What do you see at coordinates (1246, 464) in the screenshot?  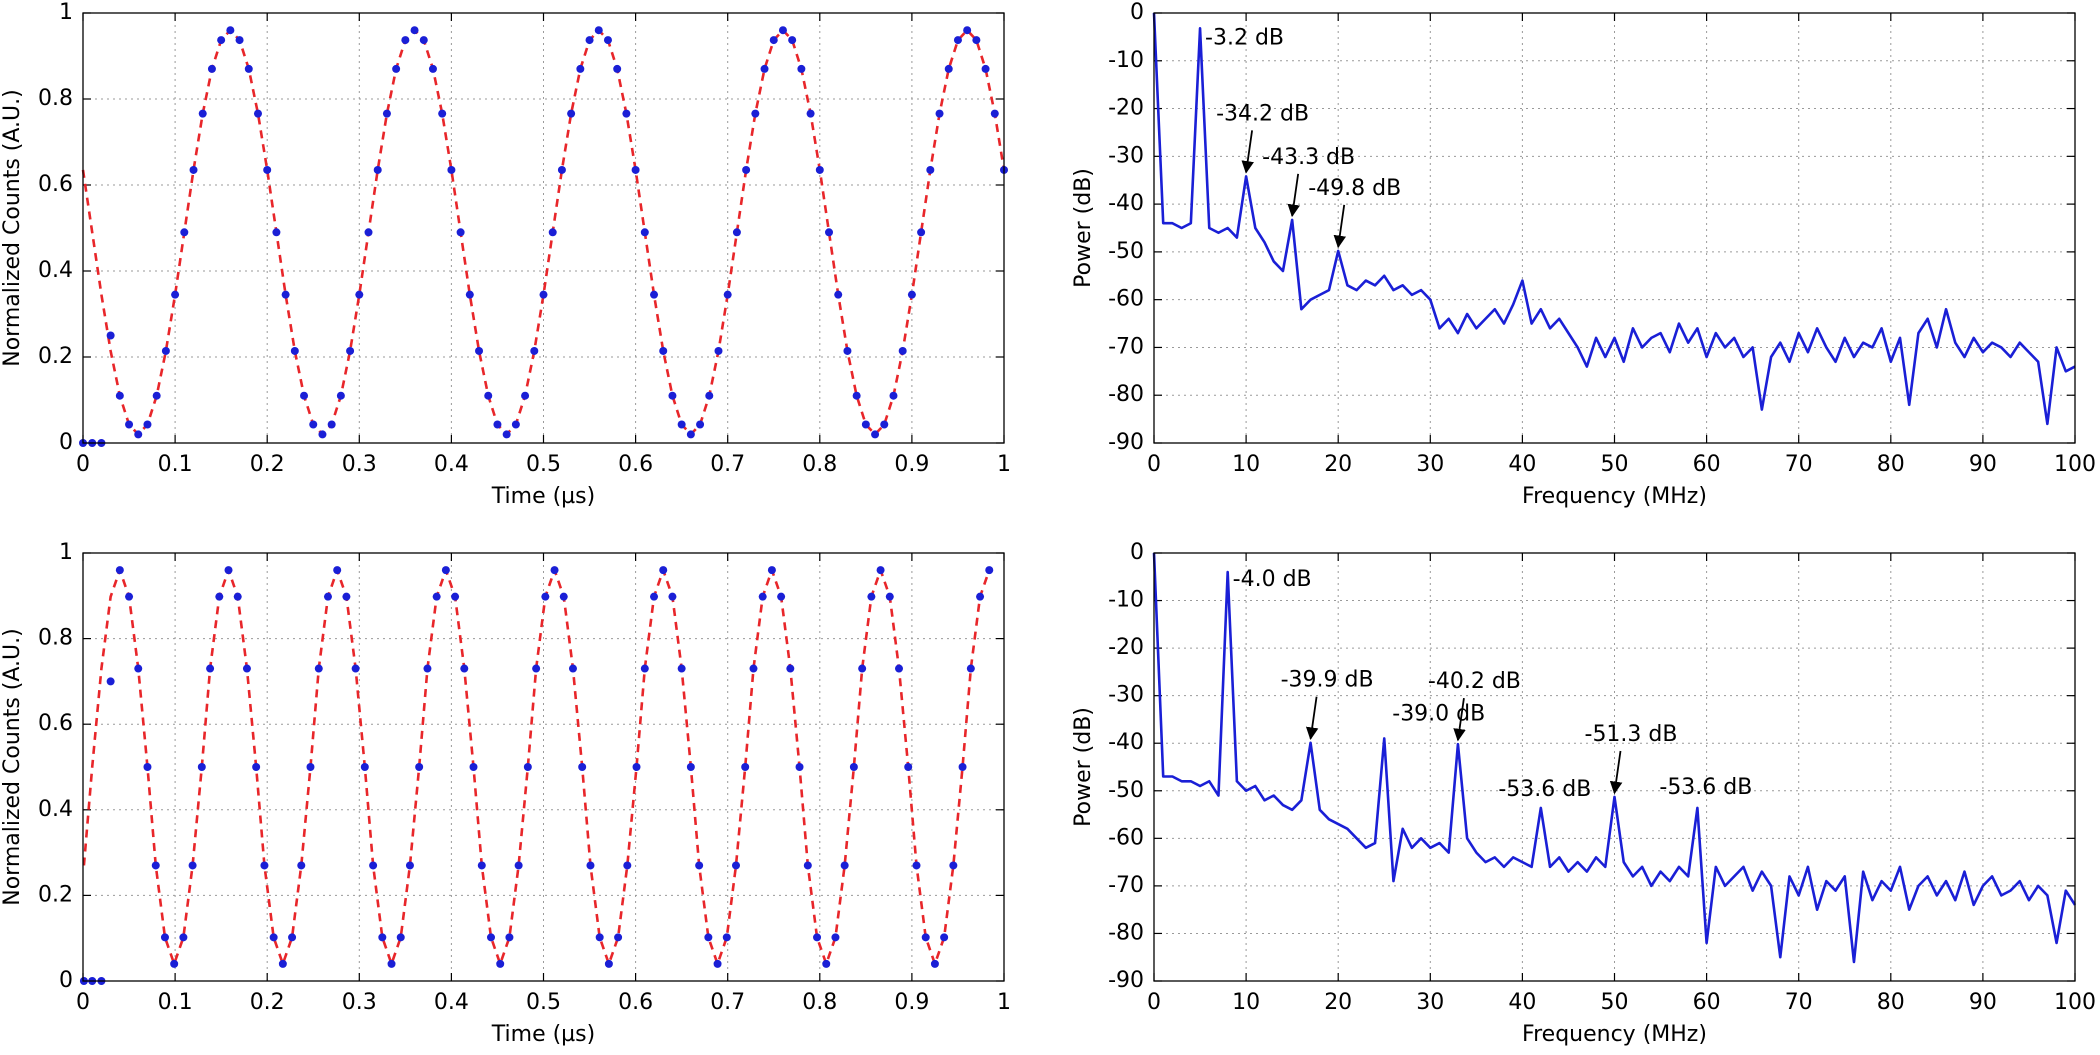 I see `x-tick-label: 10` at bounding box center [1246, 464].